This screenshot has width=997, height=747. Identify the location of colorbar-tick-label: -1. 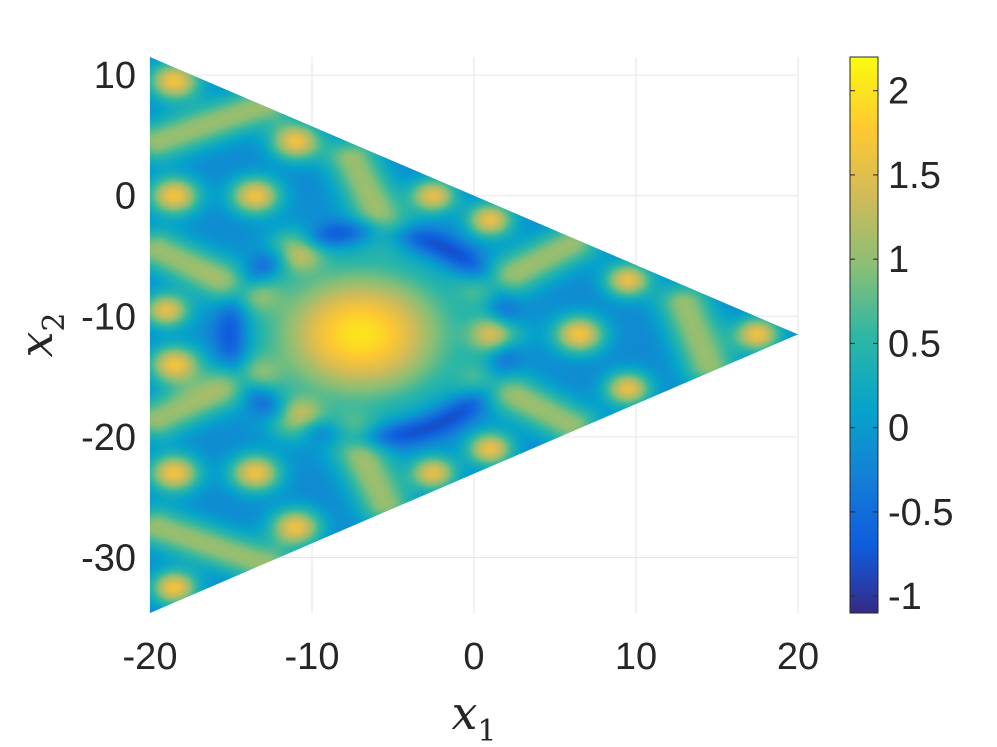
(905, 597).